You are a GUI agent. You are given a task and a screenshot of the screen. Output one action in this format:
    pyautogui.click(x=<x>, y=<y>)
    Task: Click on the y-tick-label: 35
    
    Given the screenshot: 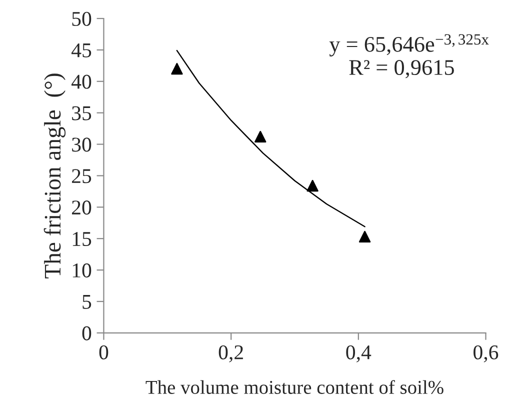 What is the action you would take?
    pyautogui.click(x=82, y=113)
    